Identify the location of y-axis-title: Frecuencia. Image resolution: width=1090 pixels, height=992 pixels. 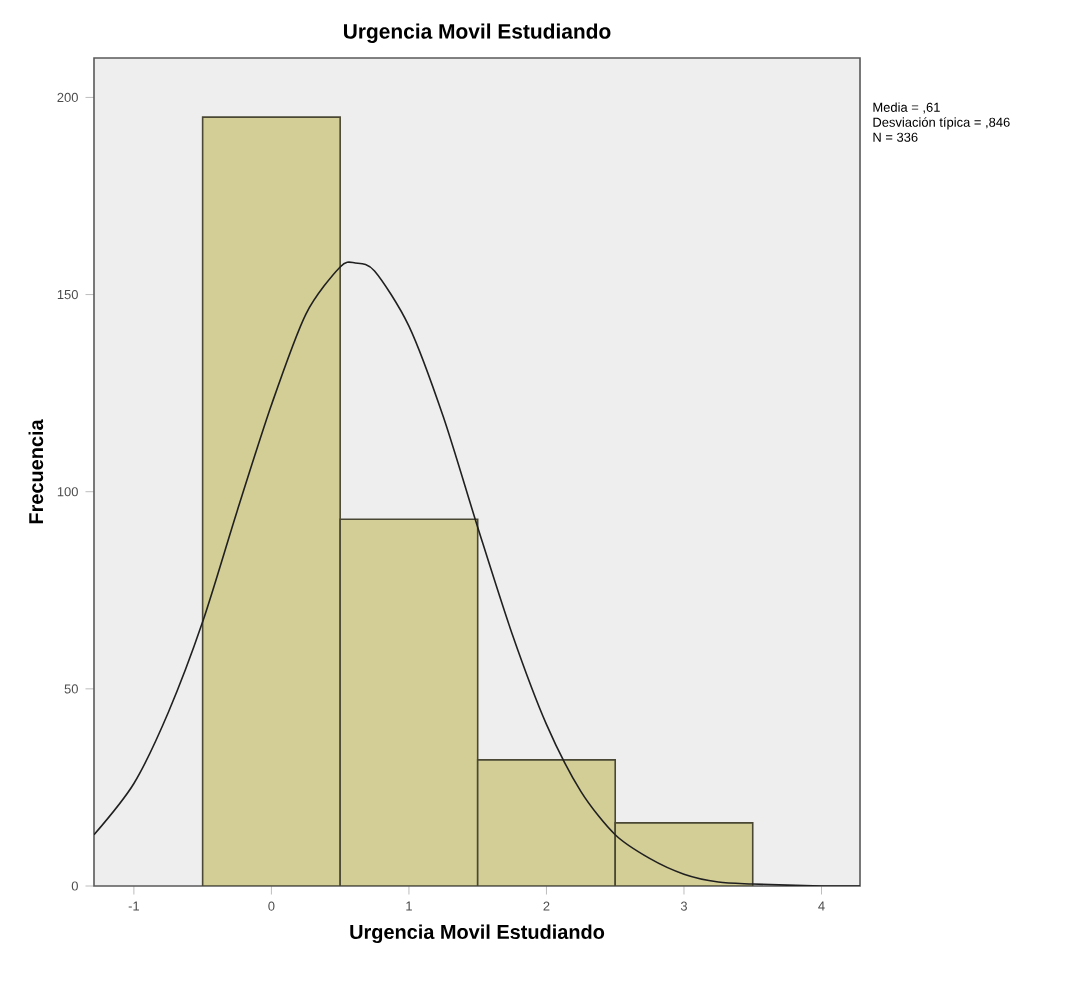
(36, 471).